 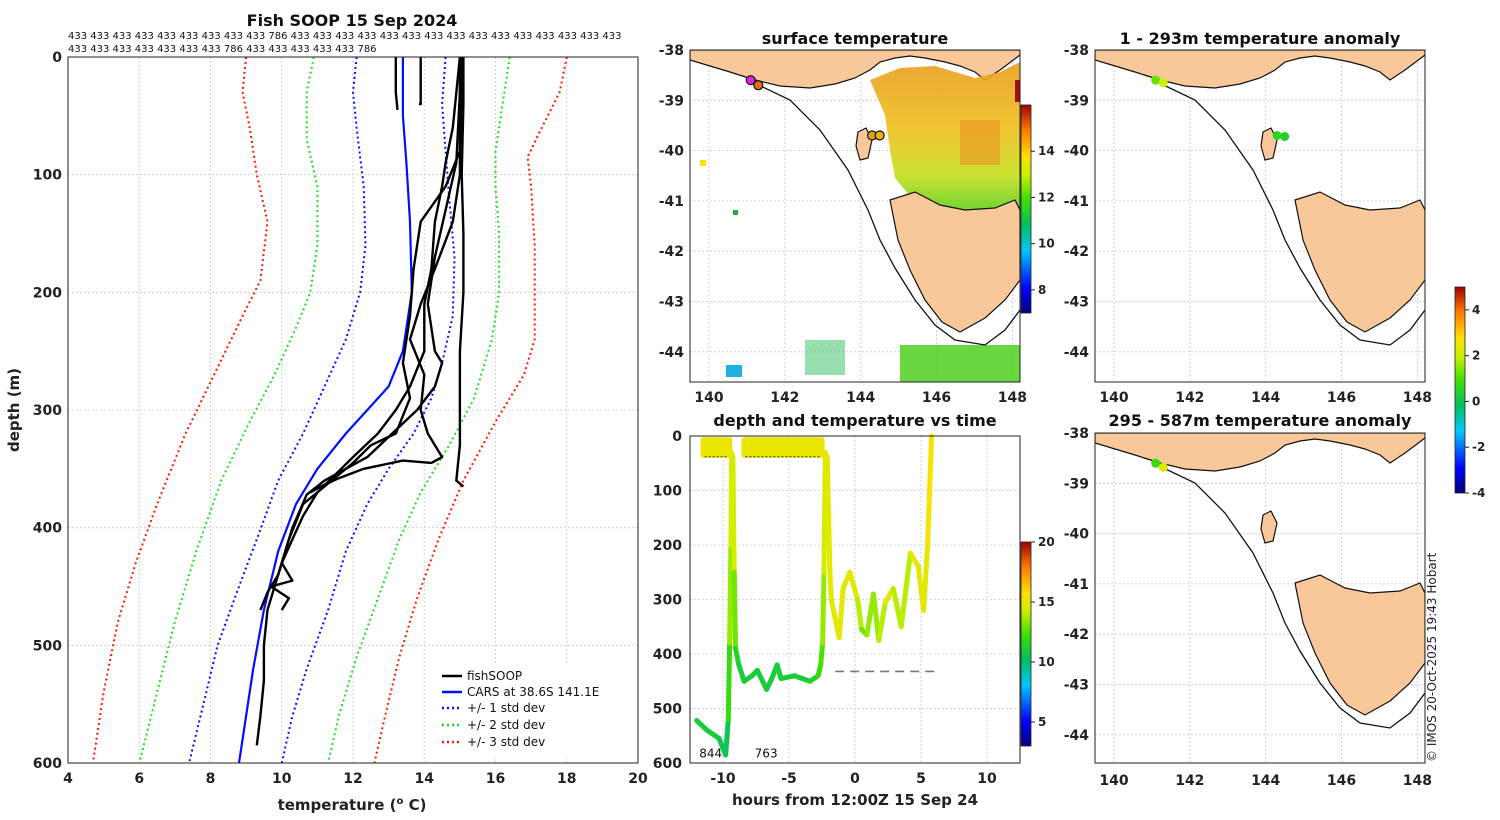 I want to click on profile-ytick-label: 500, so click(x=47, y=646).